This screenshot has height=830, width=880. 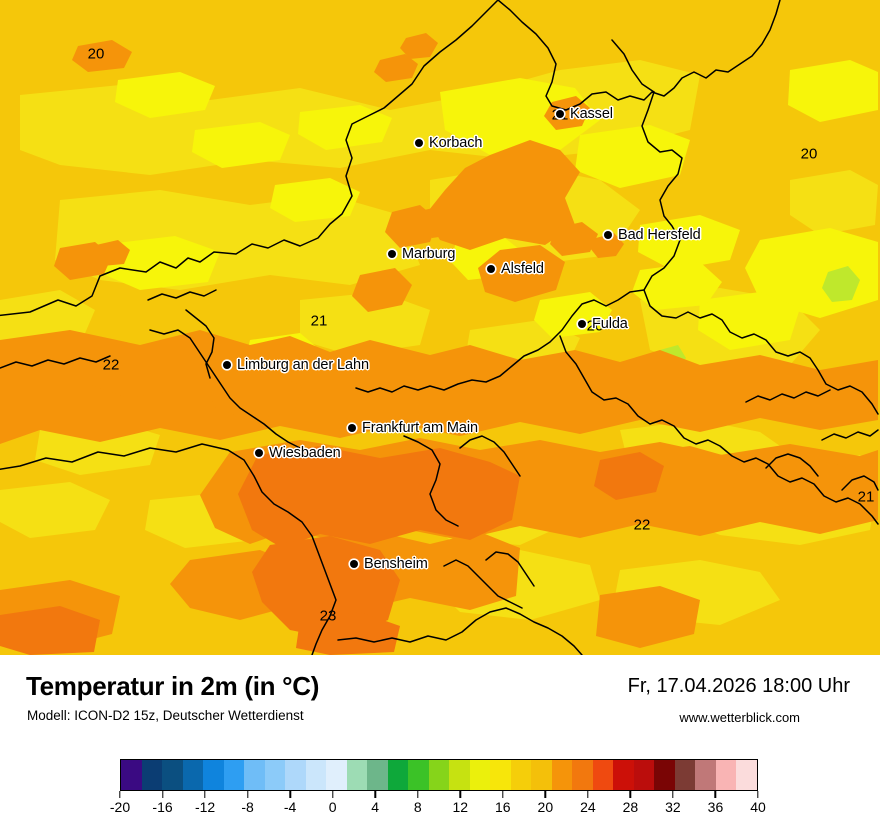 I want to click on city-marker: Marburg, so click(x=421, y=254).